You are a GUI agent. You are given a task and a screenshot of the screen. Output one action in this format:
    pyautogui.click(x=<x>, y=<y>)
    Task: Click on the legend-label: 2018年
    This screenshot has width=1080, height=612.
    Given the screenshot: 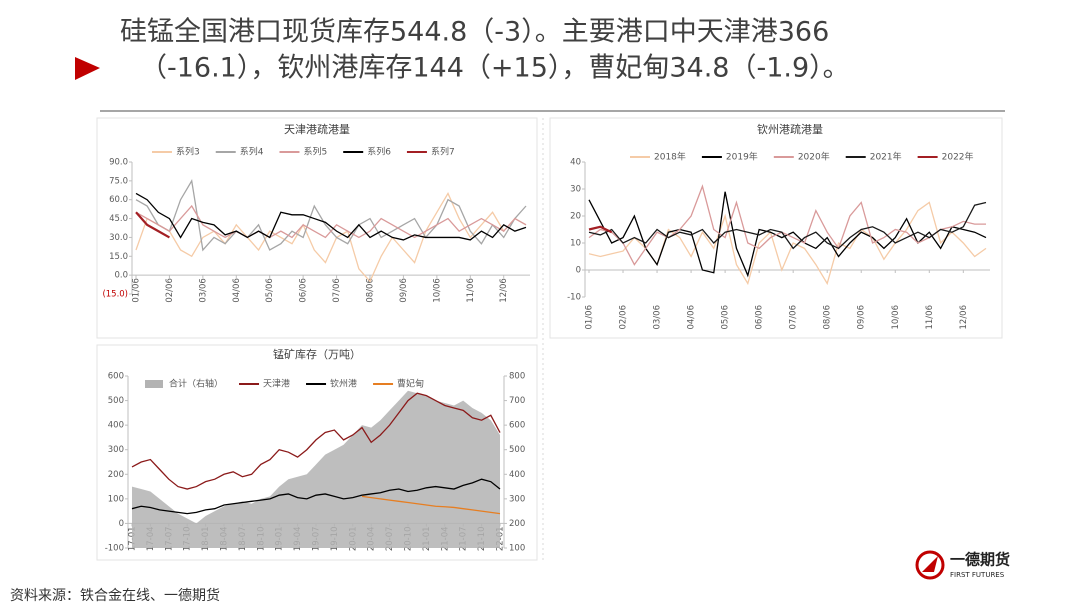 What is the action you would take?
    pyautogui.click(x=670, y=157)
    